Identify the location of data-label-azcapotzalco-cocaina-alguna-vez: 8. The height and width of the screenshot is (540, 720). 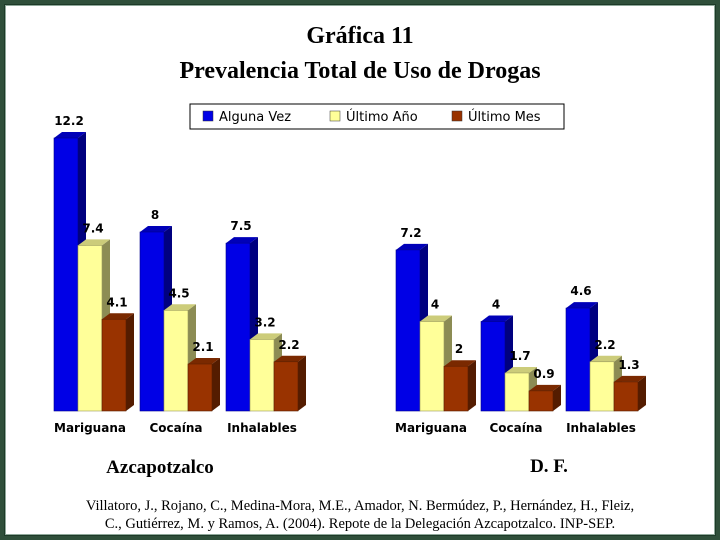
(155, 215).